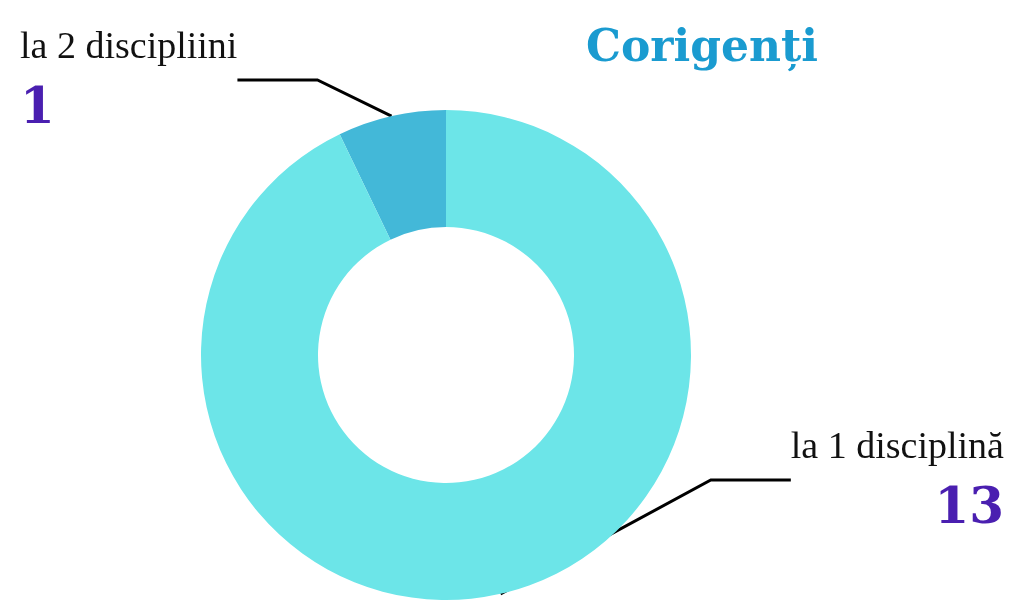 The image size is (1018, 607). I want to click on slice-label: la 2 discipliini, so click(129, 45).